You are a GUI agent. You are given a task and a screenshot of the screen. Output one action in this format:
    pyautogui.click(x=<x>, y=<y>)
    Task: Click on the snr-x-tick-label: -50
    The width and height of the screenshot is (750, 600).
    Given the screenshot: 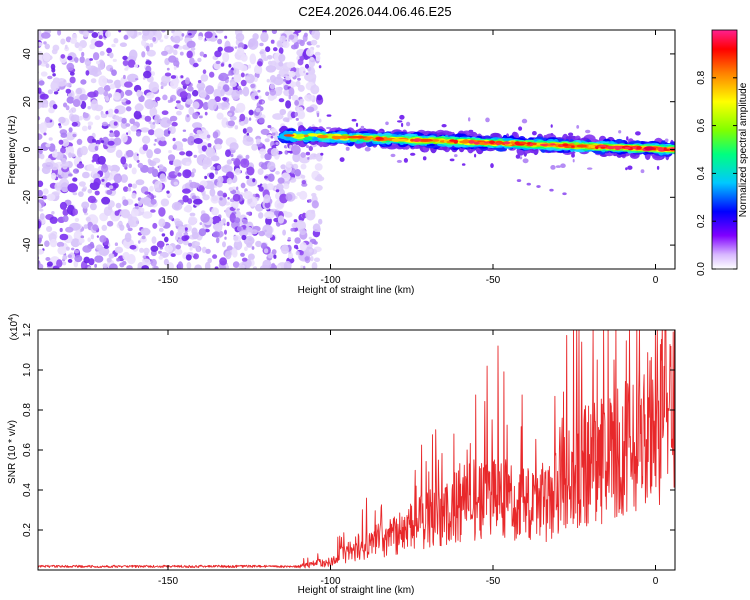 What is the action you would take?
    pyautogui.click(x=493, y=581)
    